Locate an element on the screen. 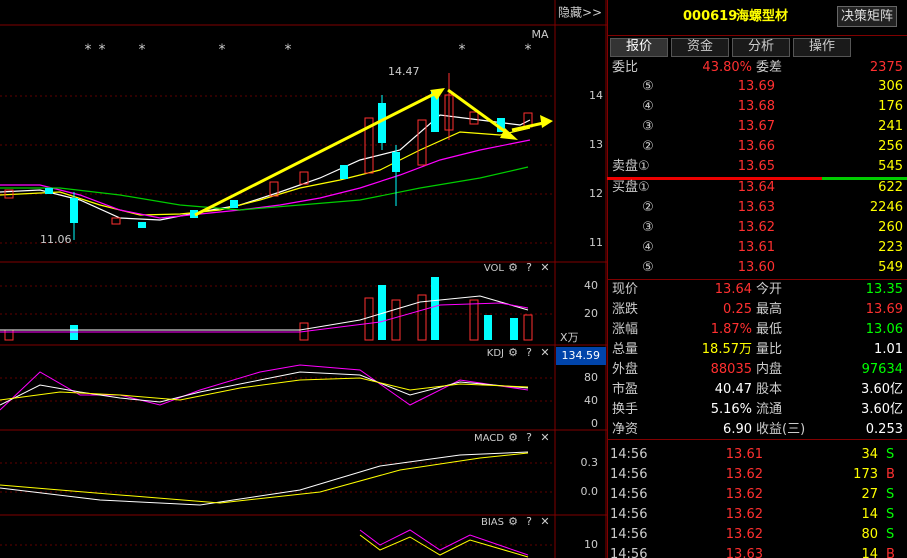  label: 收益(三) is located at coordinates (781, 429).